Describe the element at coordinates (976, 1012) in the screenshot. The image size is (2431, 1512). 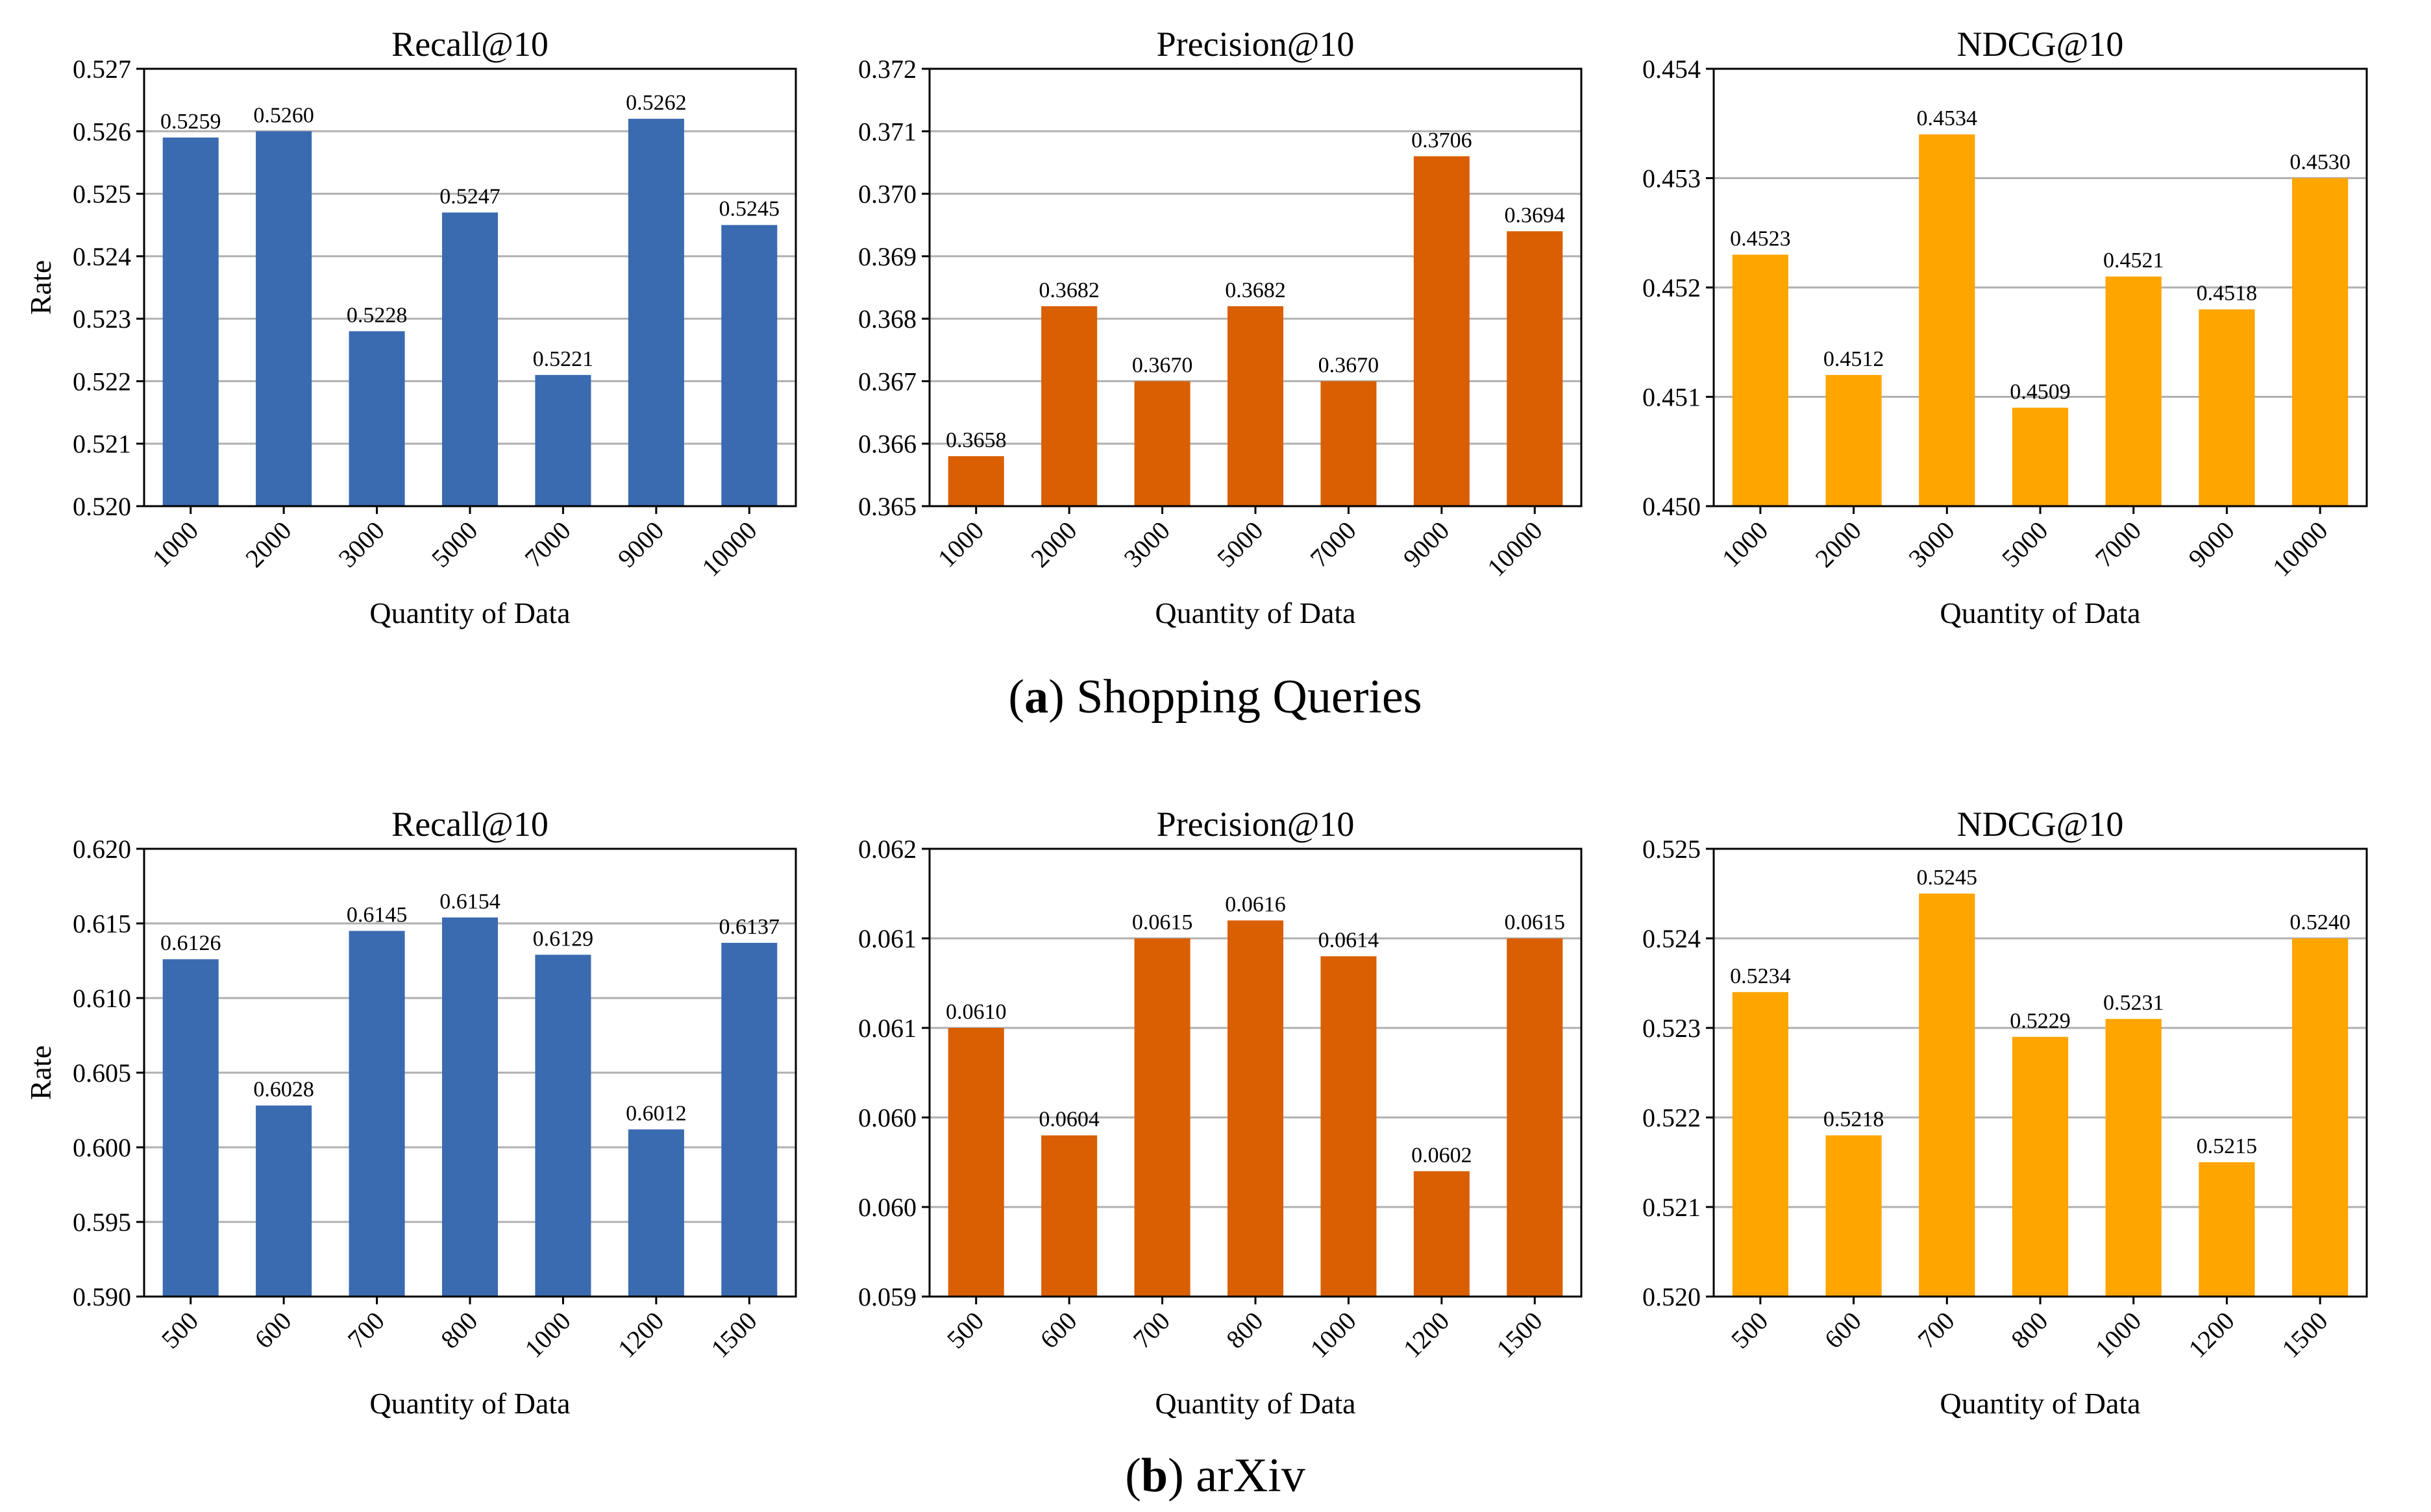
I see `value-label: 0.0610` at that location.